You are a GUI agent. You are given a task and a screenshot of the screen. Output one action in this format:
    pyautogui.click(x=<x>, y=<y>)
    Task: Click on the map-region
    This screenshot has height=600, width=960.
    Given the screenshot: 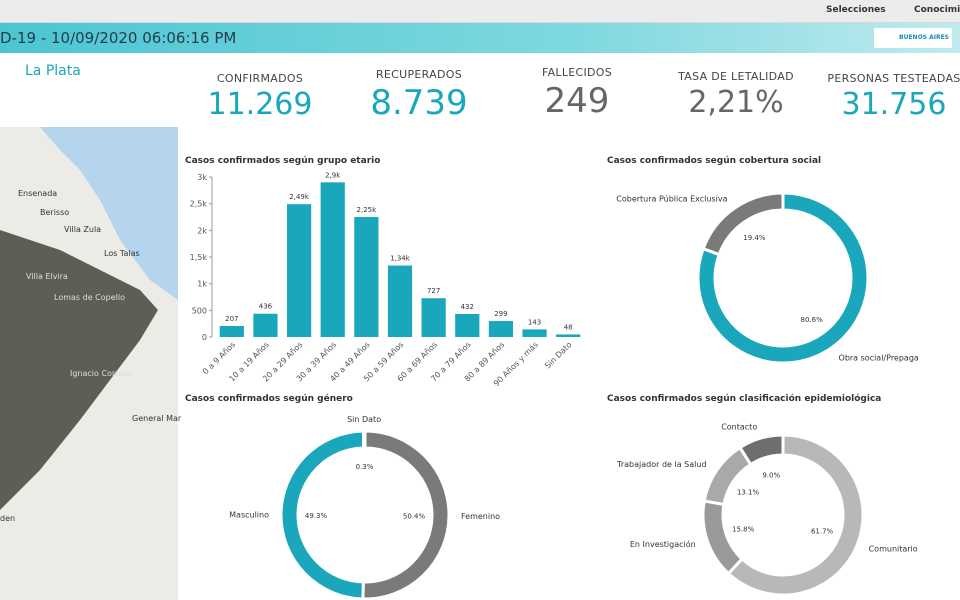 What is the action you would take?
    pyautogui.click(x=79, y=370)
    